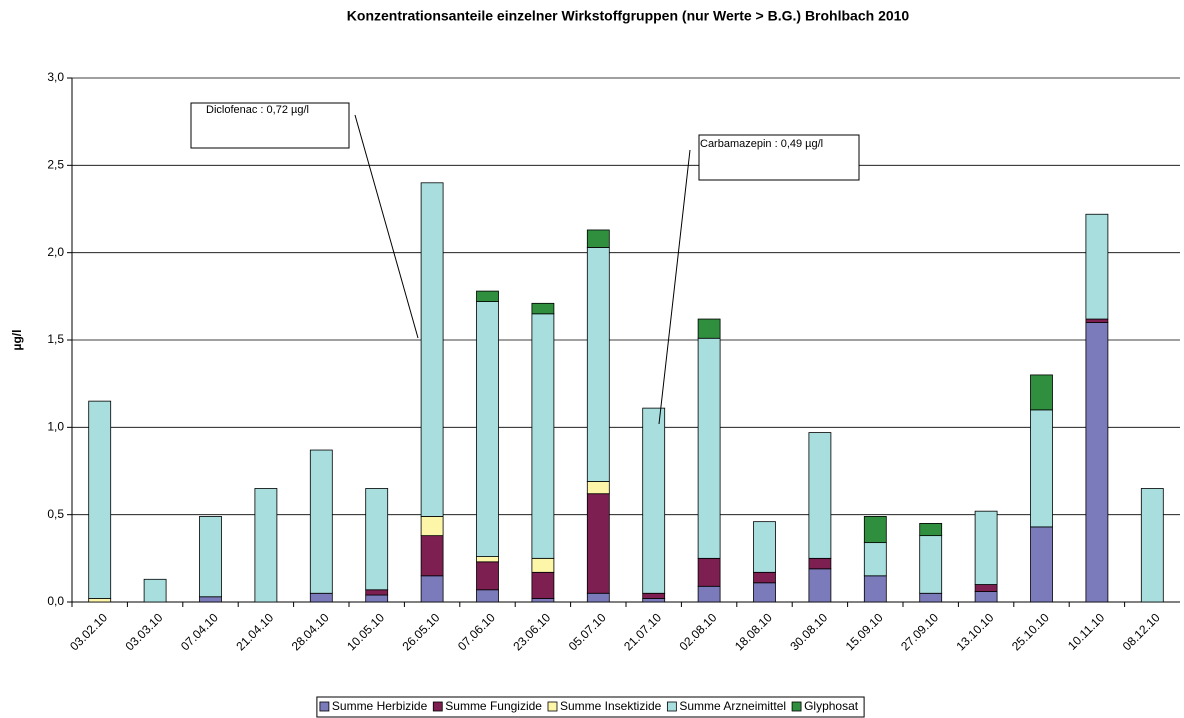 The image size is (1184, 718). I want to click on annotation-text: Diclofenac : 0,72 µg/l, so click(257, 110).